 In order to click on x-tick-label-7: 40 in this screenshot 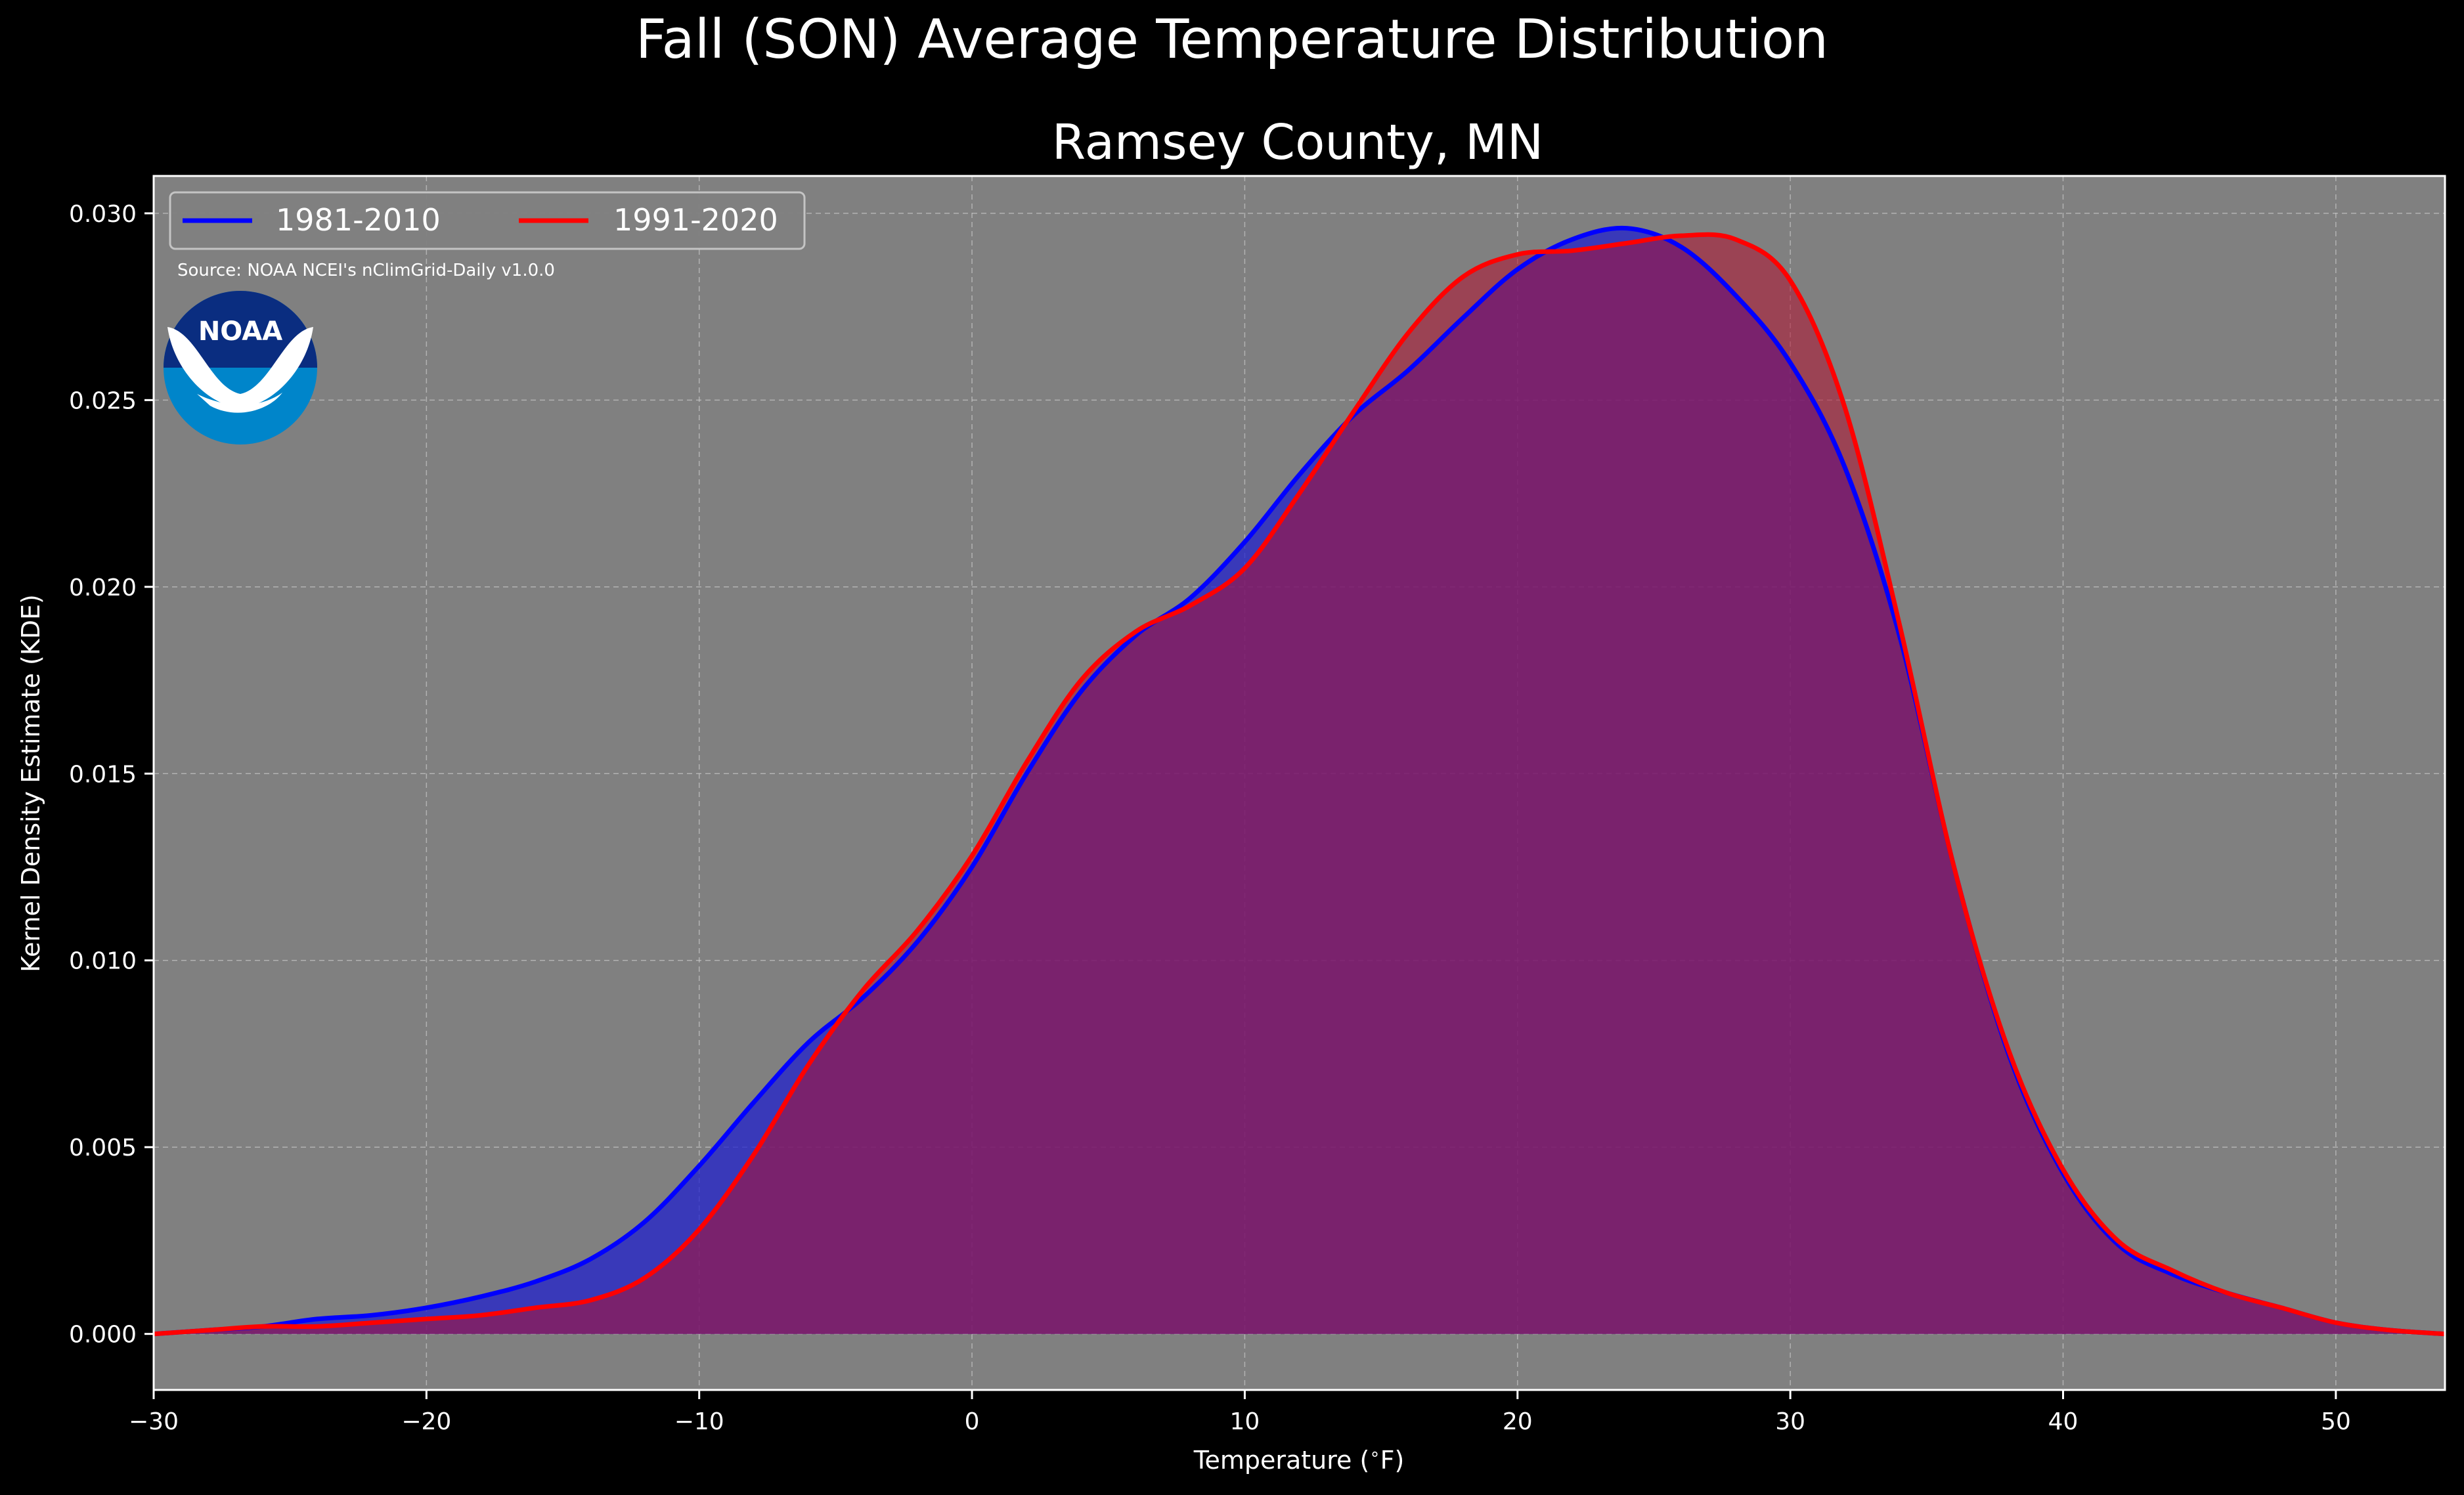, I will do `click(2063, 1421)`.